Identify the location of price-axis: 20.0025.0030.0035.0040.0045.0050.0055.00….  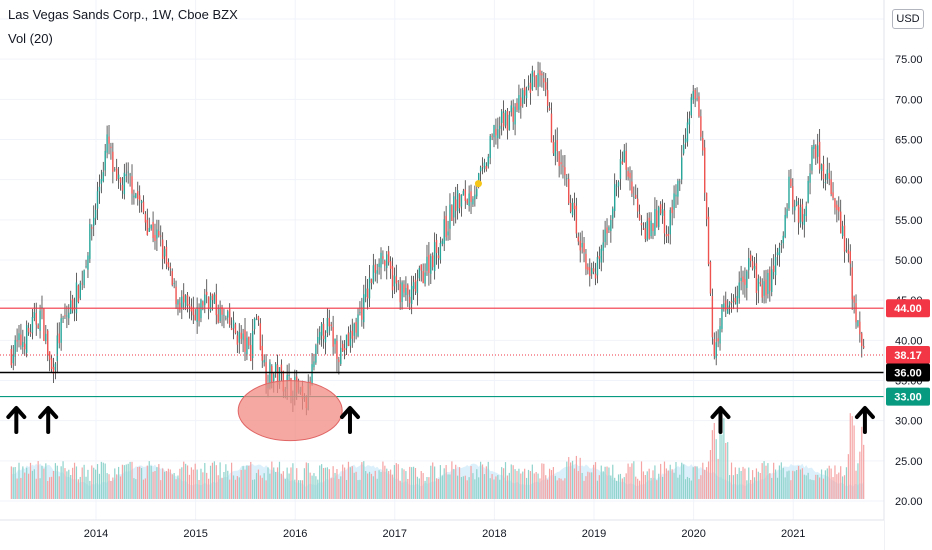
(907, 275).